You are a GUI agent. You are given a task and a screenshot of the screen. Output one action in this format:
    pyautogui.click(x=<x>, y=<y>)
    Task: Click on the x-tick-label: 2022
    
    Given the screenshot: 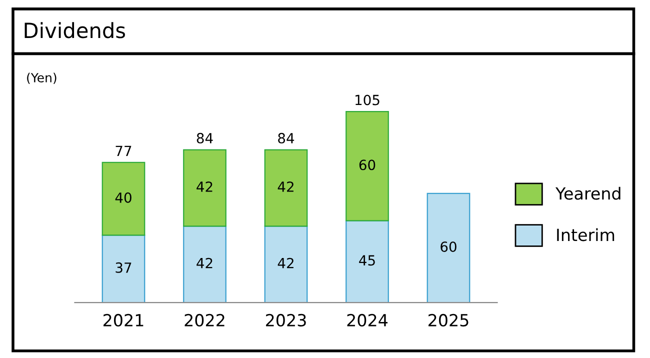 What is the action you would take?
    pyautogui.click(x=204, y=320)
    